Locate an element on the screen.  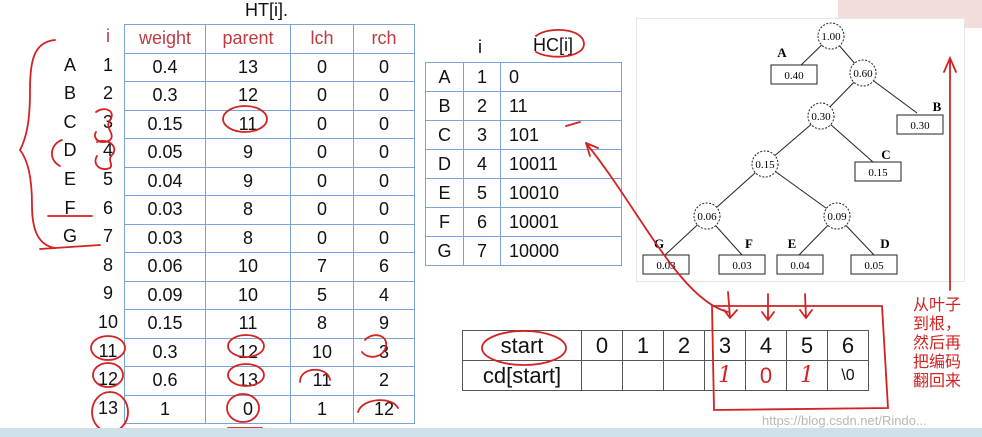
ht-row: 1 0 1 12 is located at coordinates (269, 409).